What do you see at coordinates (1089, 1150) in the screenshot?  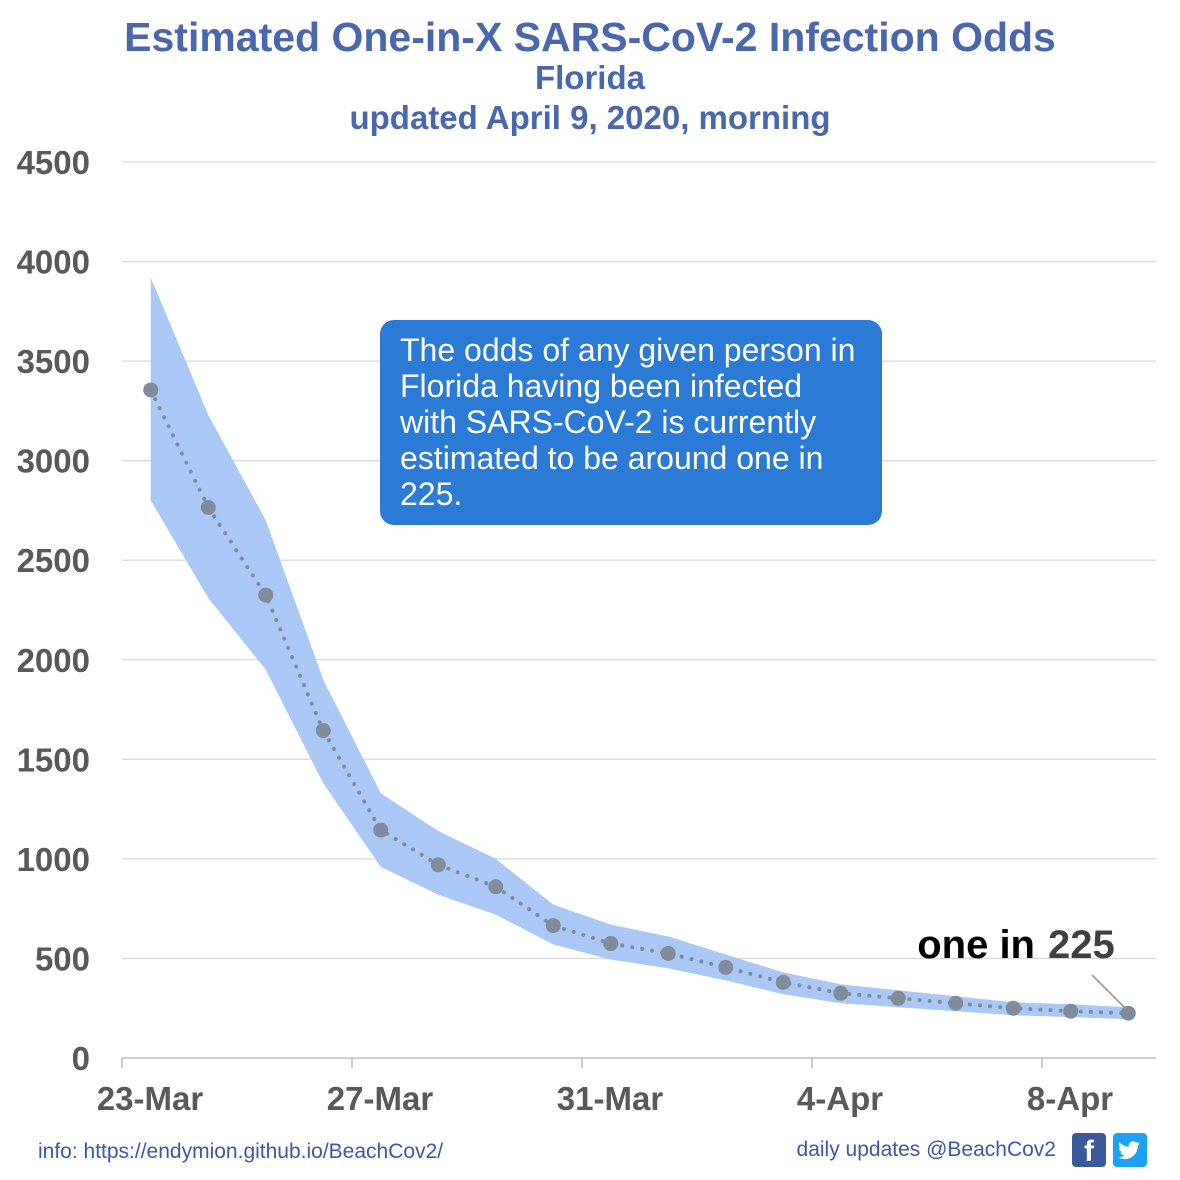 I see `facebook-icon: f` at bounding box center [1089, 1150].